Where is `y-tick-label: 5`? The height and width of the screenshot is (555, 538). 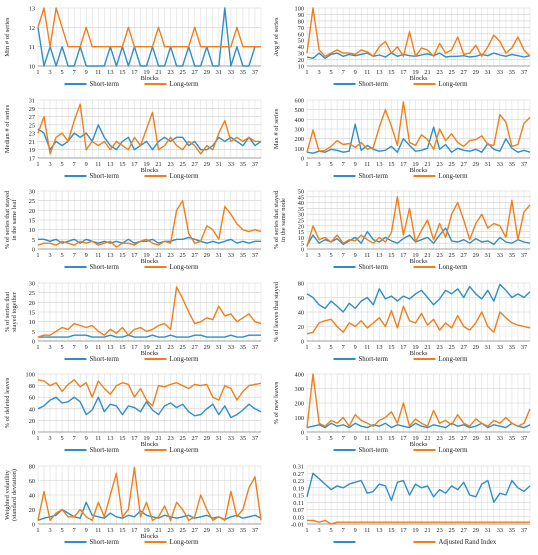
y-tick-label: 5 is located at coordinates (33, 332).